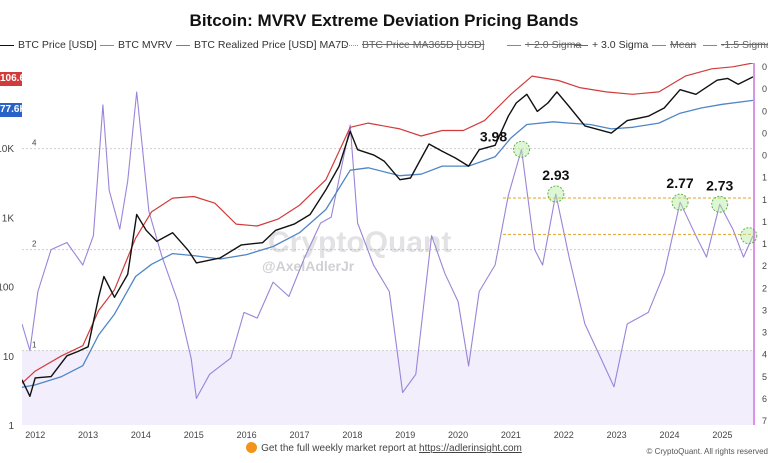 The width and height of the screenshot is (768, 463). I want to click on mvrv-level-1-label: 1, so click(34, 345).